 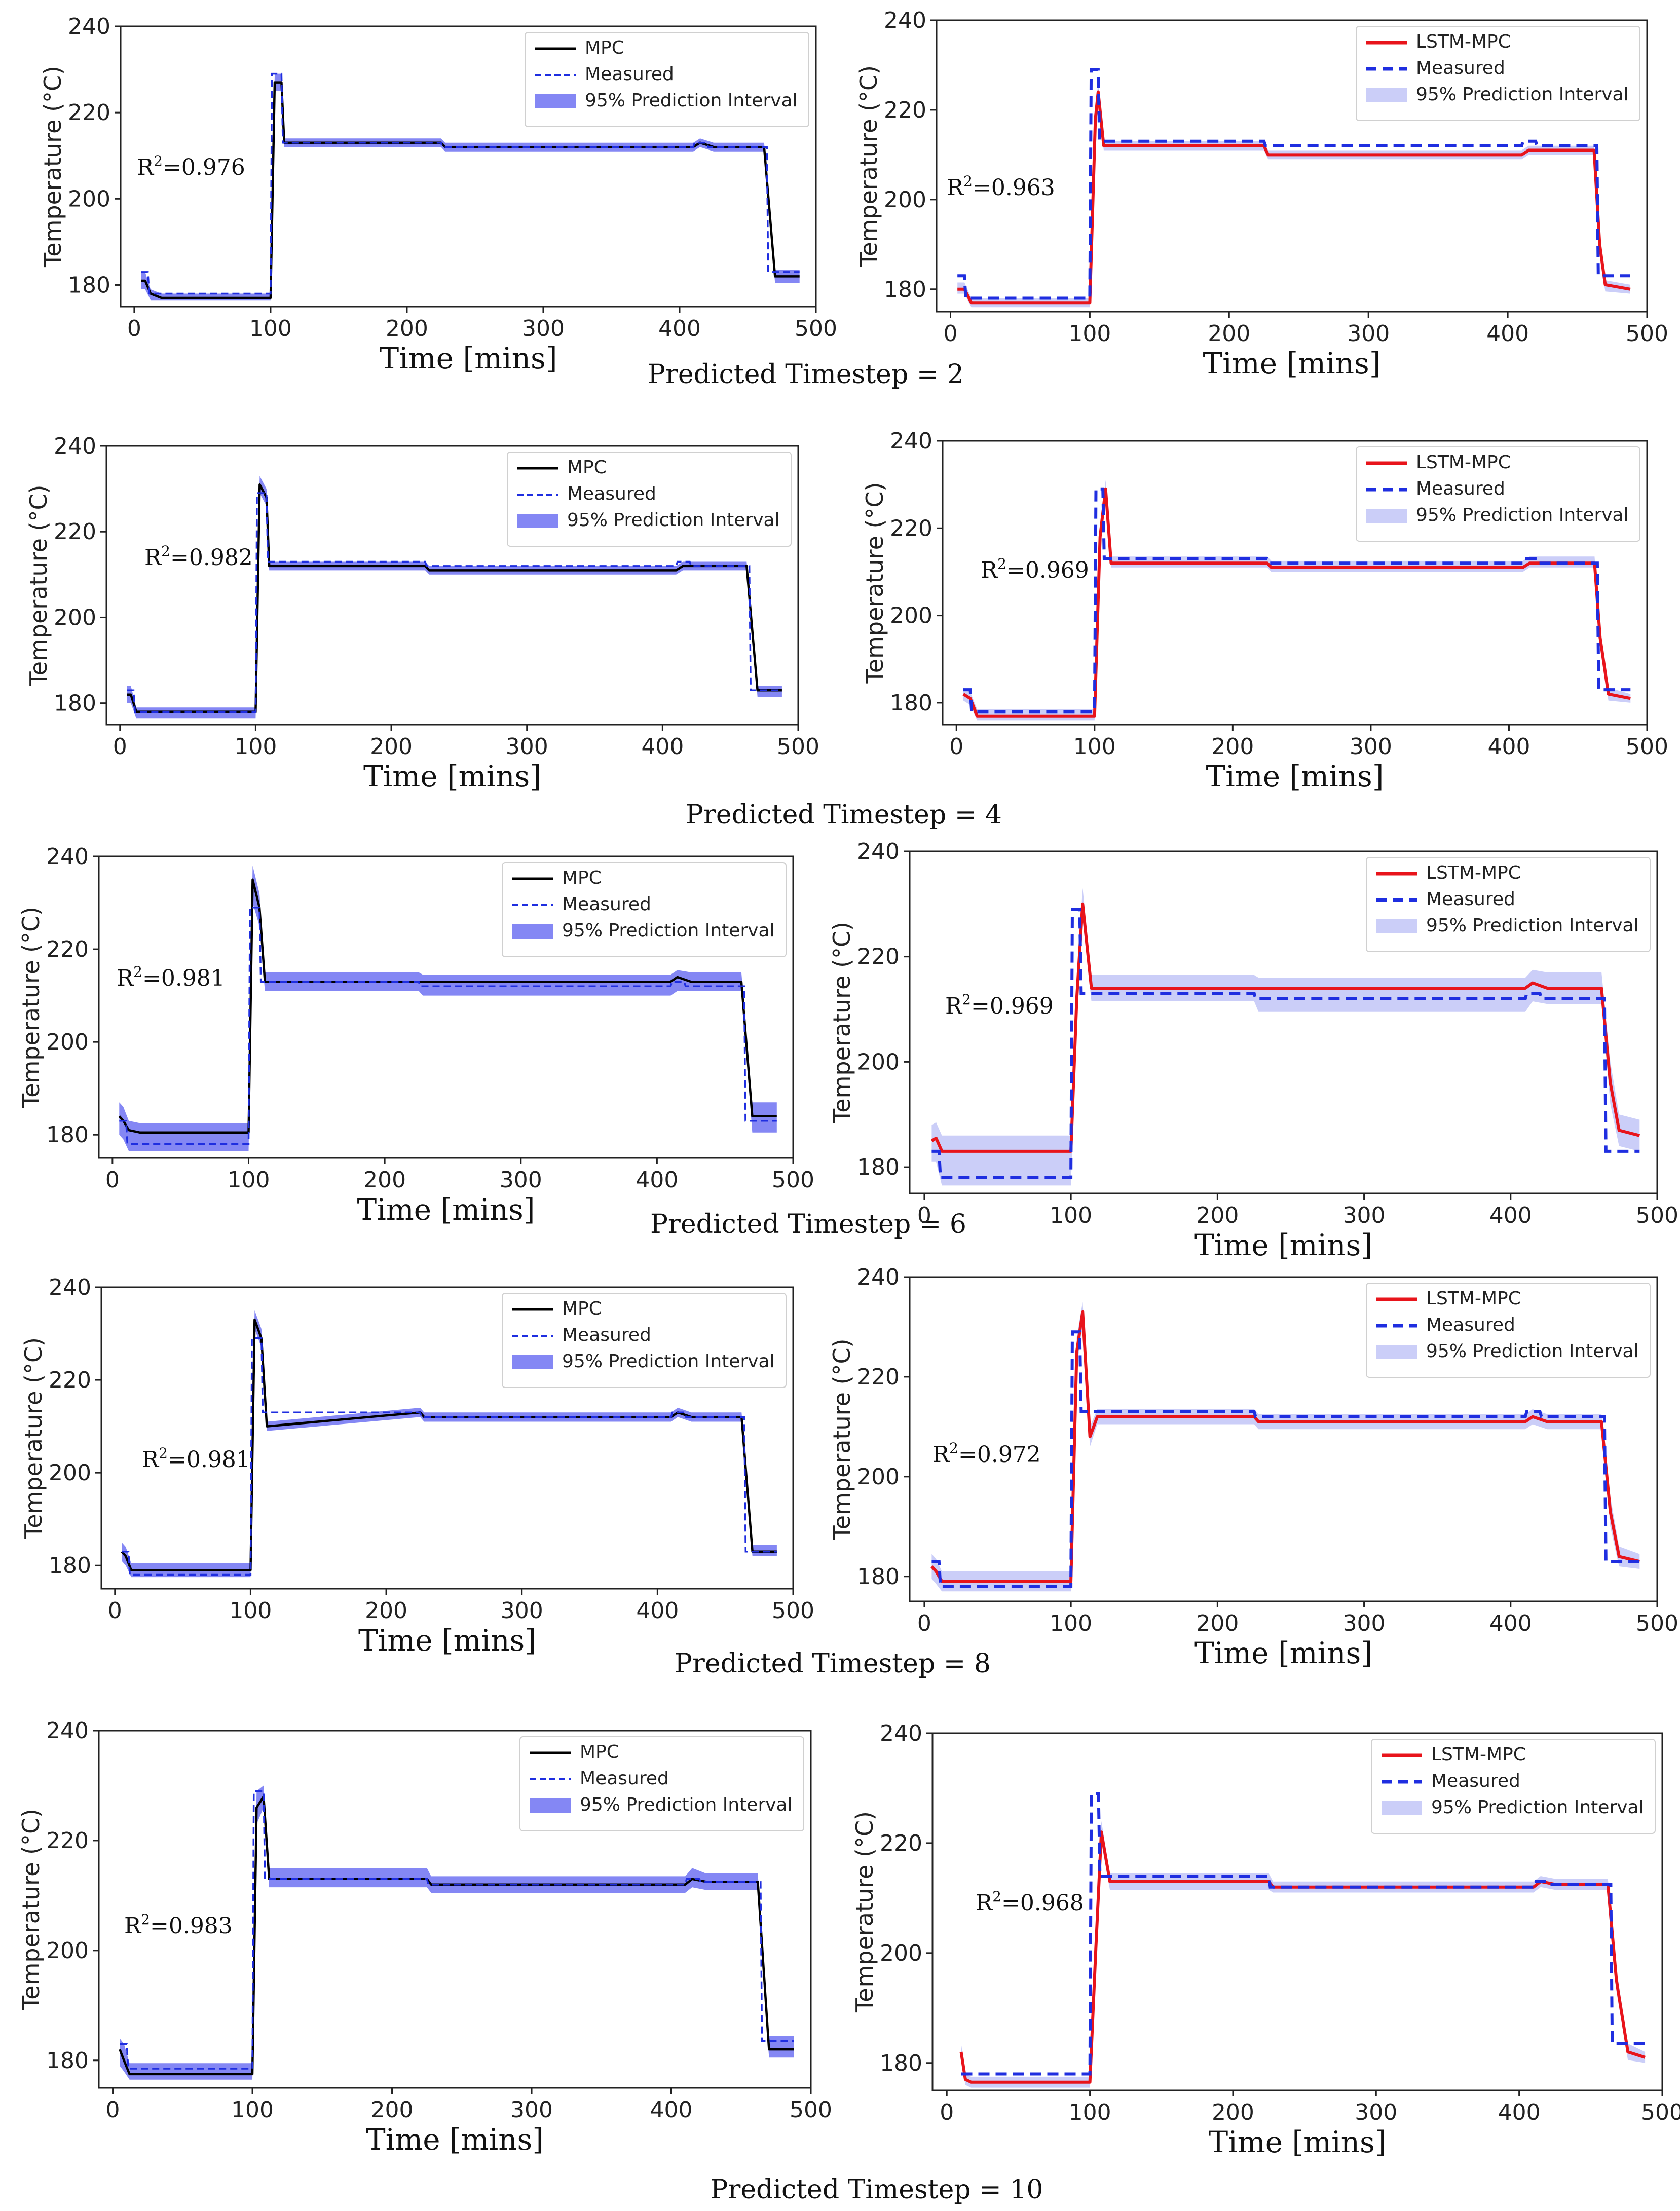 I want to click on r2-annotation: R2=0.976, so click(x=191, y=166).